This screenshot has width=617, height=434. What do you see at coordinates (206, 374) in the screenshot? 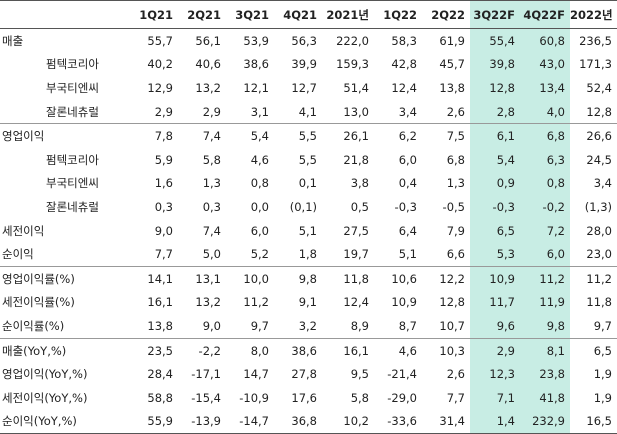
I see `cell: -17,1` at bounding box center [206, 374].